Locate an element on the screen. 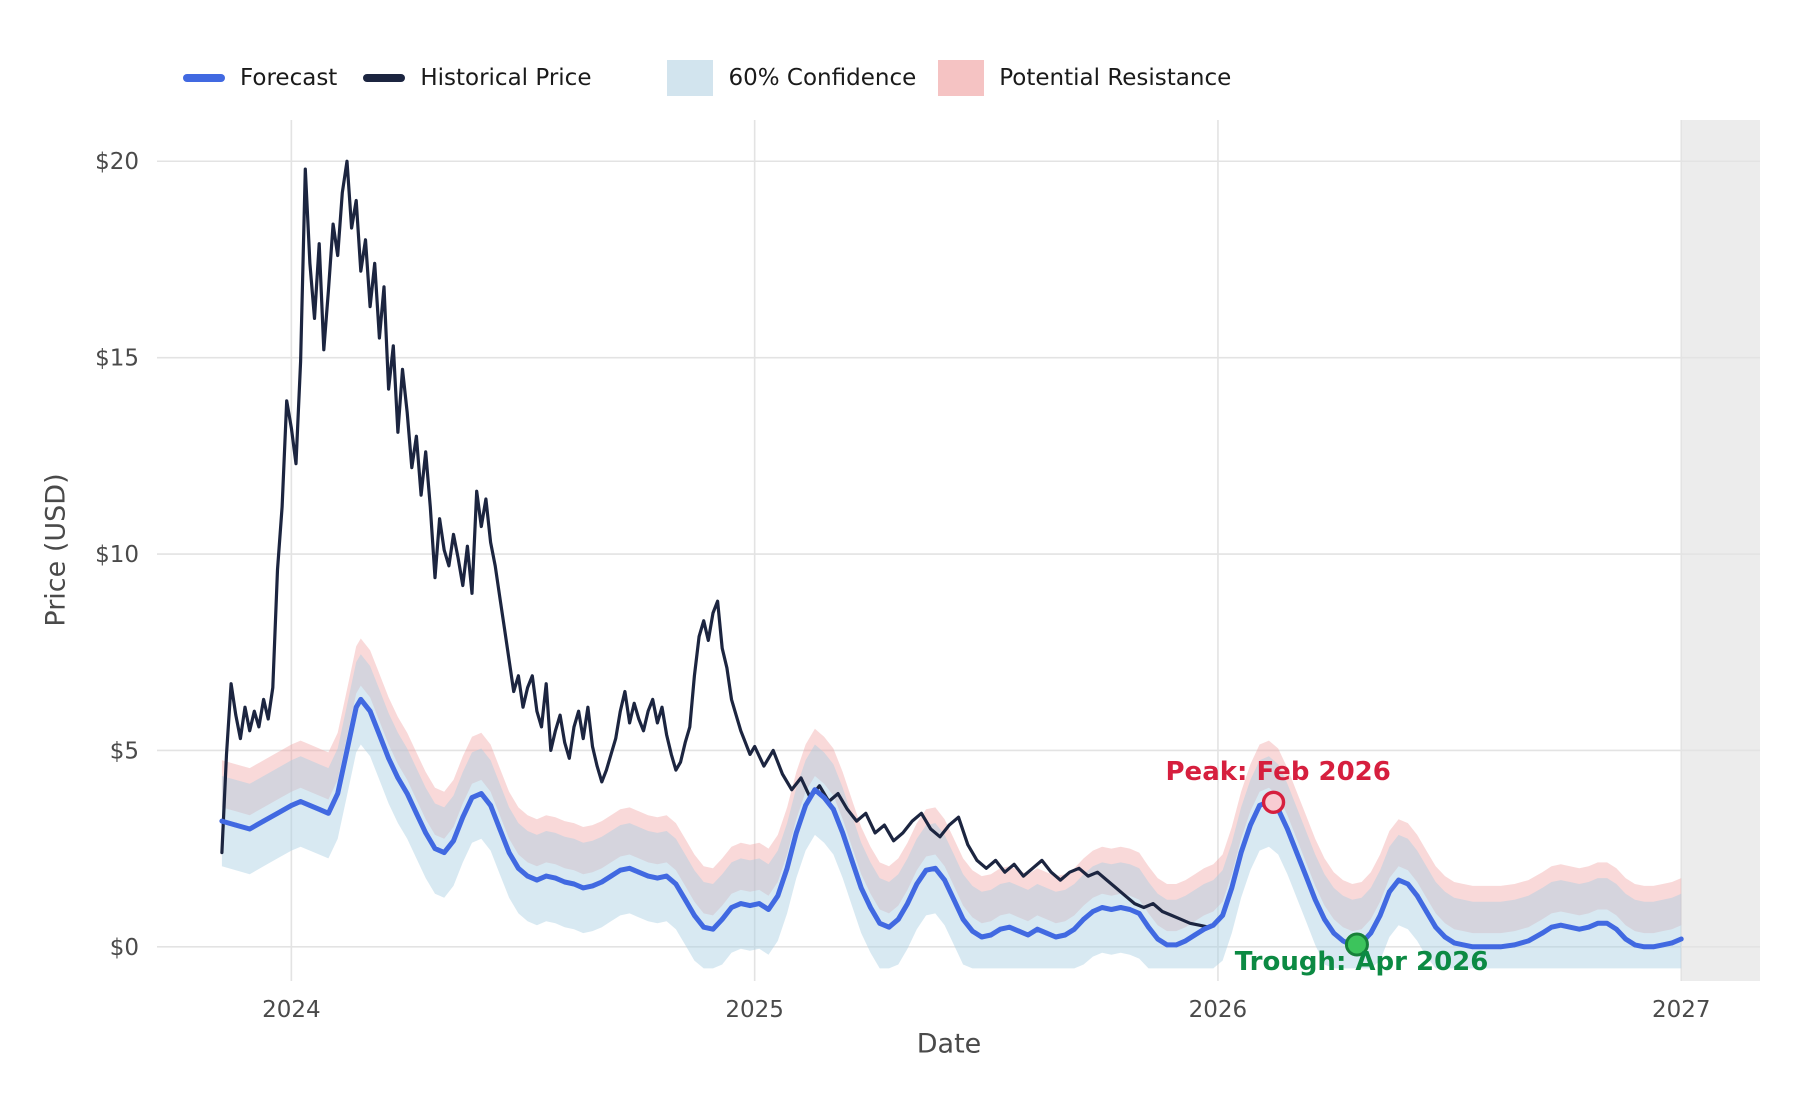 The image size is (1800, 1100). legend-item-confidence: 60% Confidence is located at coordinates (791, 78).